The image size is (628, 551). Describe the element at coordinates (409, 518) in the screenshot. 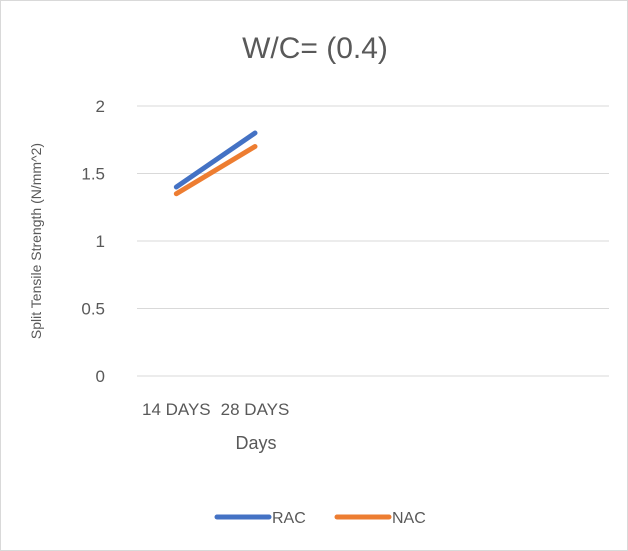

I see `legend-label-nac: NAC` at that location.